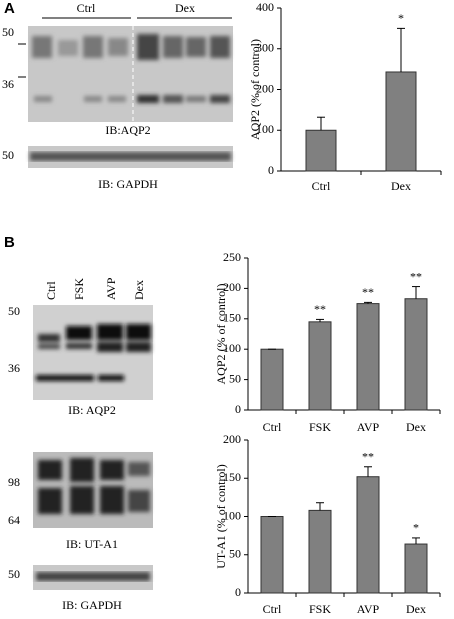 This screenshot has width=454, height=619. What do you see at coordinates (127, 130) in the screenshot?
I see `blot-label: IB:AQP2` at bounding box center [127, 130].